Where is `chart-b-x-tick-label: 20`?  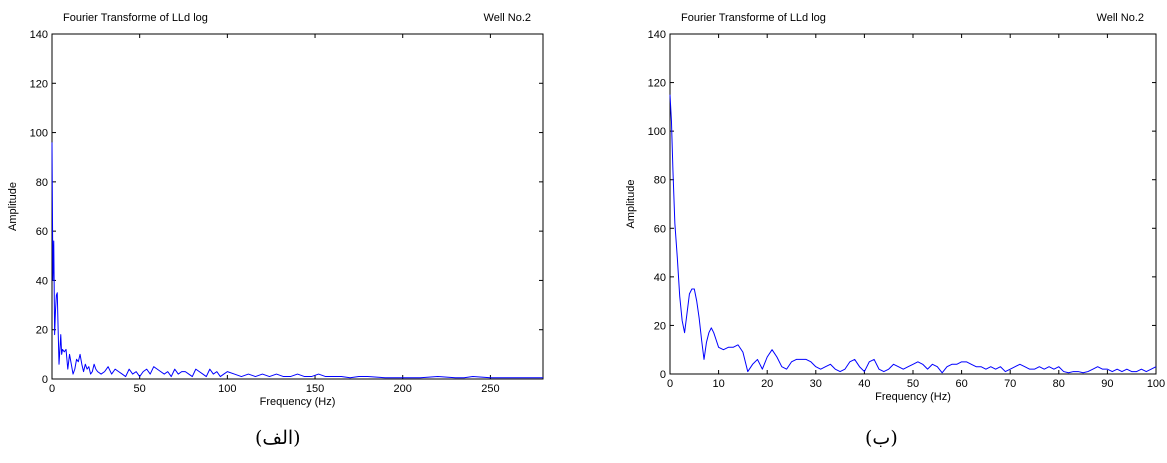
chart-b-x-tick-label: 20 is located at coordinates (767, 384).